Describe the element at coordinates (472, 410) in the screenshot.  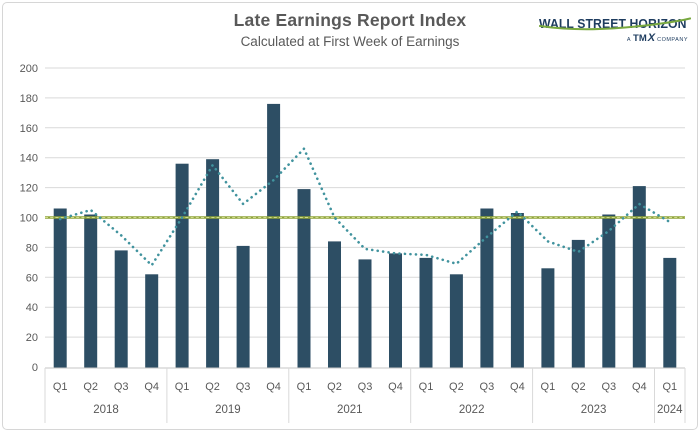
I see `year-label-2022: 2022` at that location.